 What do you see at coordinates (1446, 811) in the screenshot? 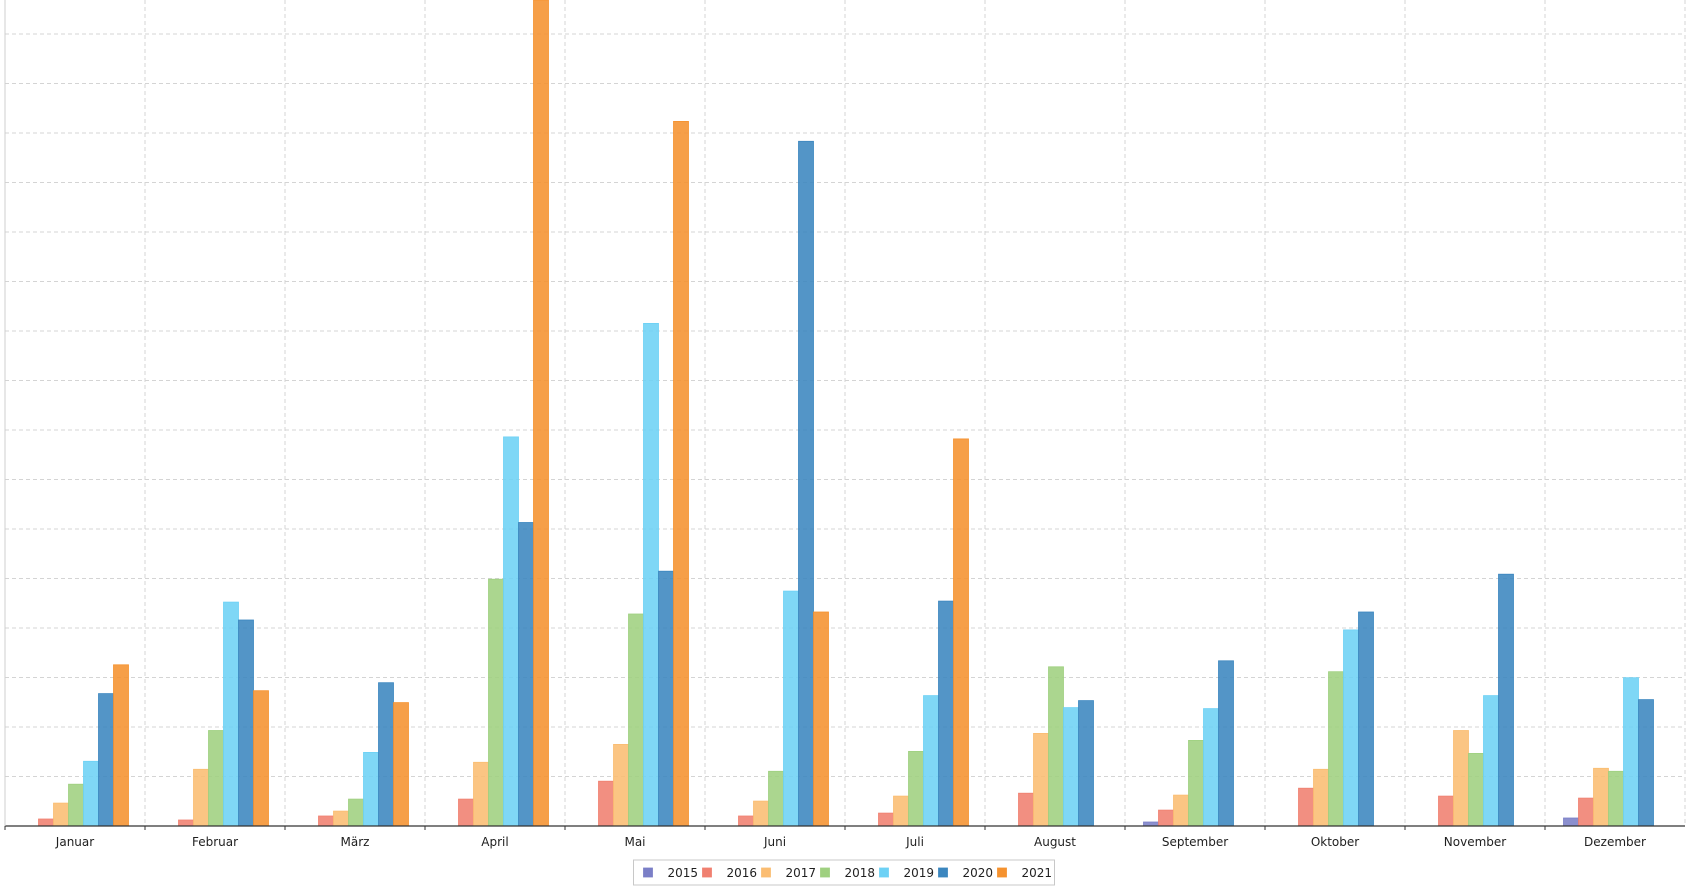
I see `bar-2016-november` at bounding box center [1446, 811].